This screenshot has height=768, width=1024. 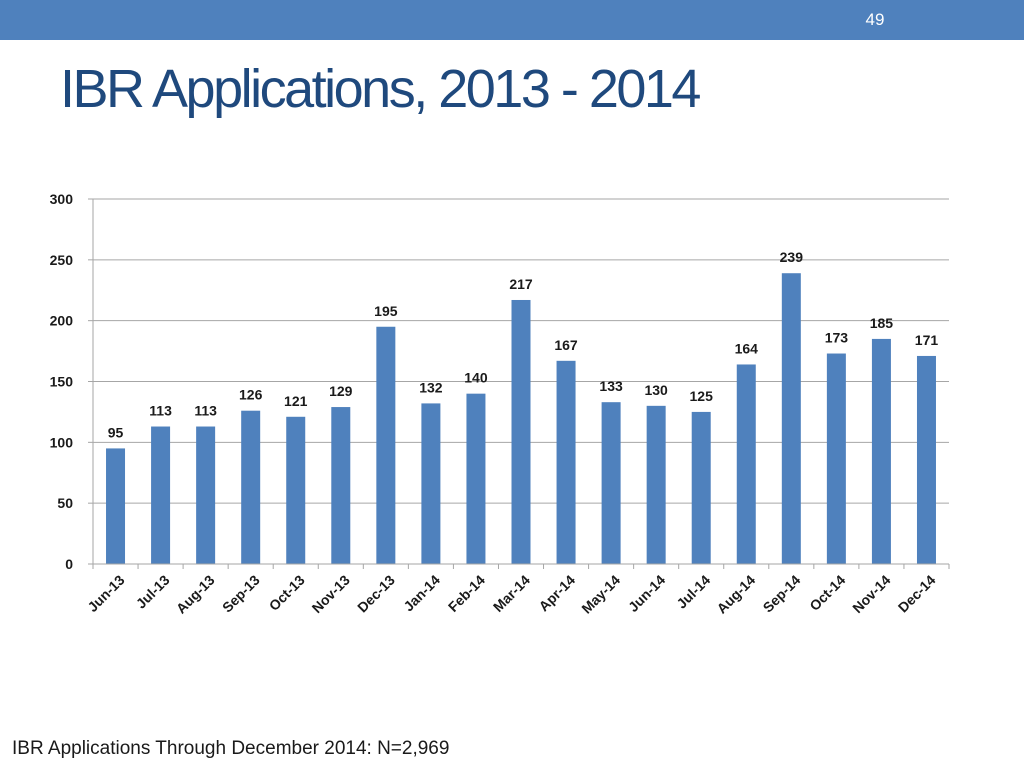 What do you see at coordinates (827, 593) in the screenshot?
I see `x-tick-label: Oct-14` at bounding box center [827, 593].